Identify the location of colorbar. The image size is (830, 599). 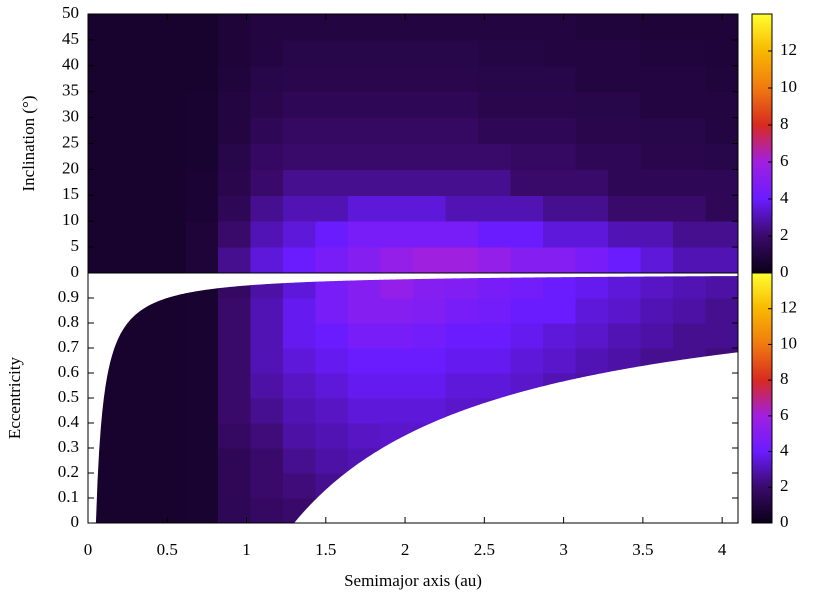
(762, 398).